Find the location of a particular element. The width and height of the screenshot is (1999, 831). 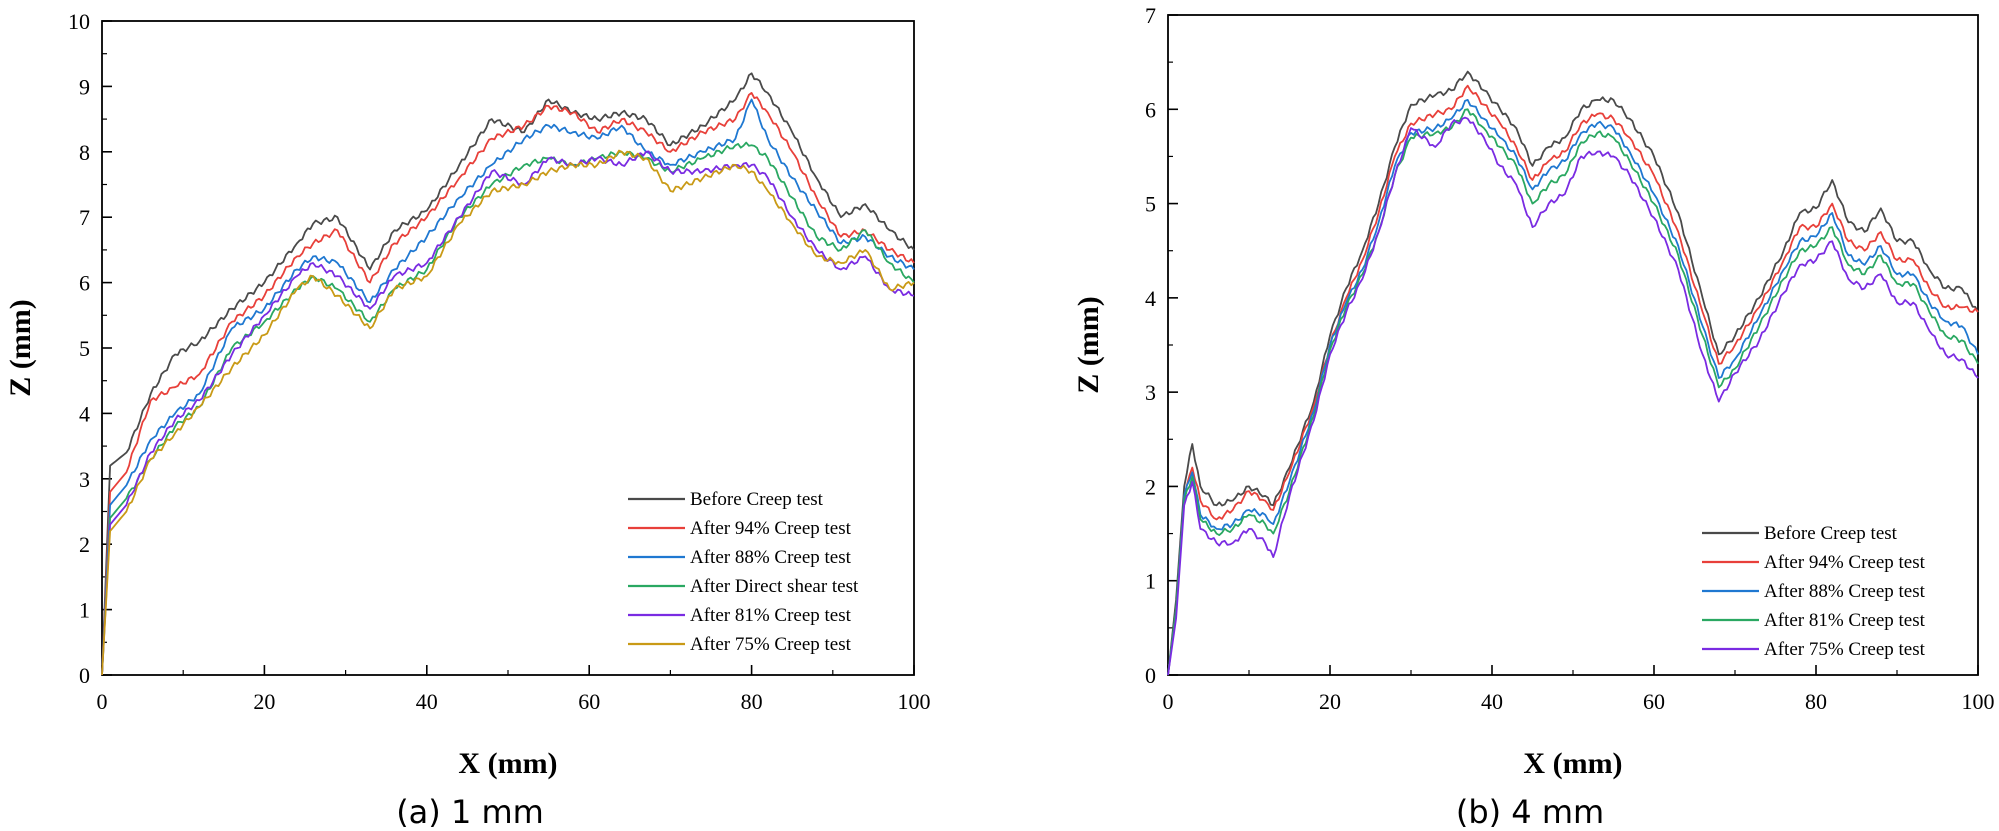

x-tick-label-a-3: 60 is located at coordinates (589, 701).